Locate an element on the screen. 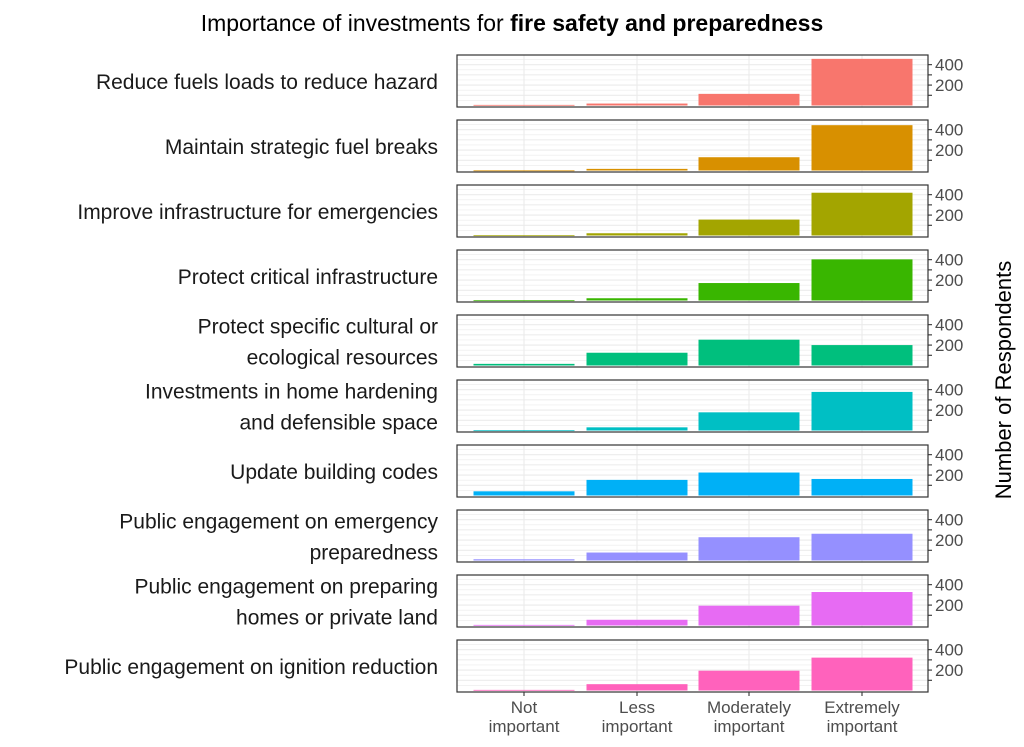 This screenshot has height=747, width=1024. x-tick-label: Extremely is located at coordinates (862, 707).